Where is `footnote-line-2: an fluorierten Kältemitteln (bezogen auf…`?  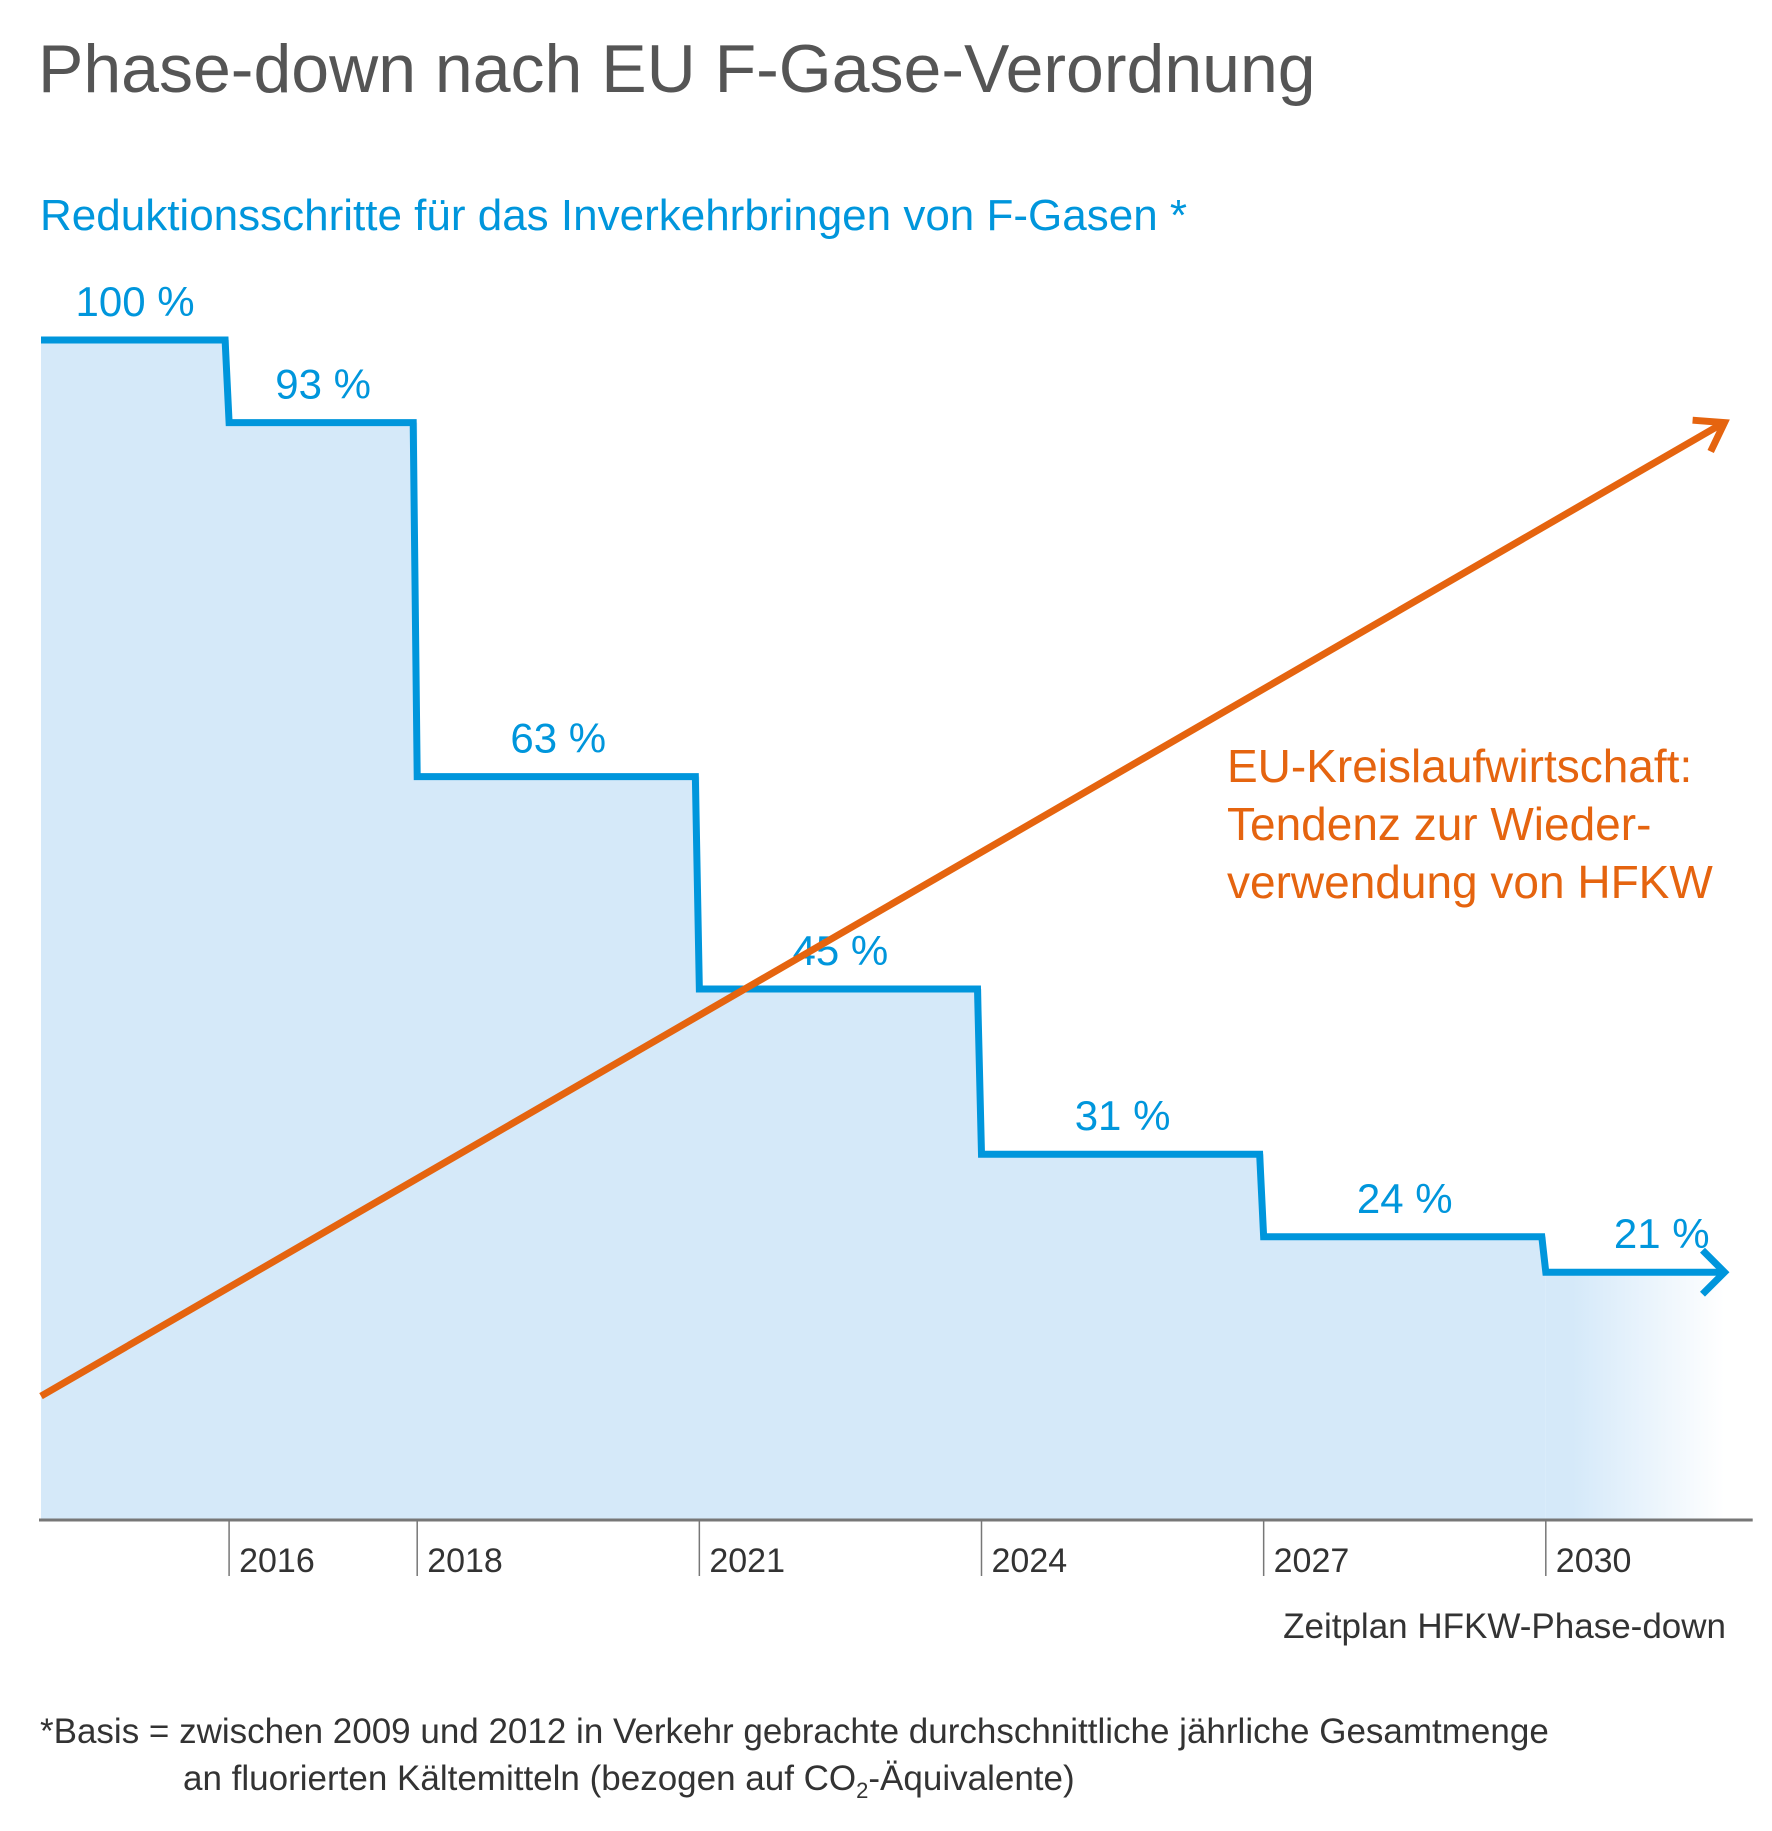
footnote-line-2: an fluorierten Kältemitteln (bezogen auf… is located at coordinates (629, 1781).